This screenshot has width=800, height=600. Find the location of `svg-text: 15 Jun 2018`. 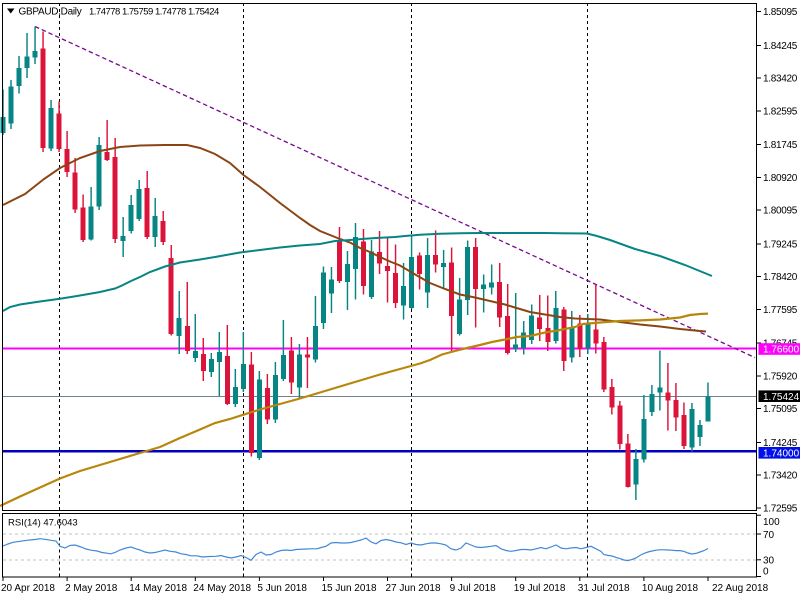

svg-text: 15 Jun 2018 is located at coordinates (349, 588).